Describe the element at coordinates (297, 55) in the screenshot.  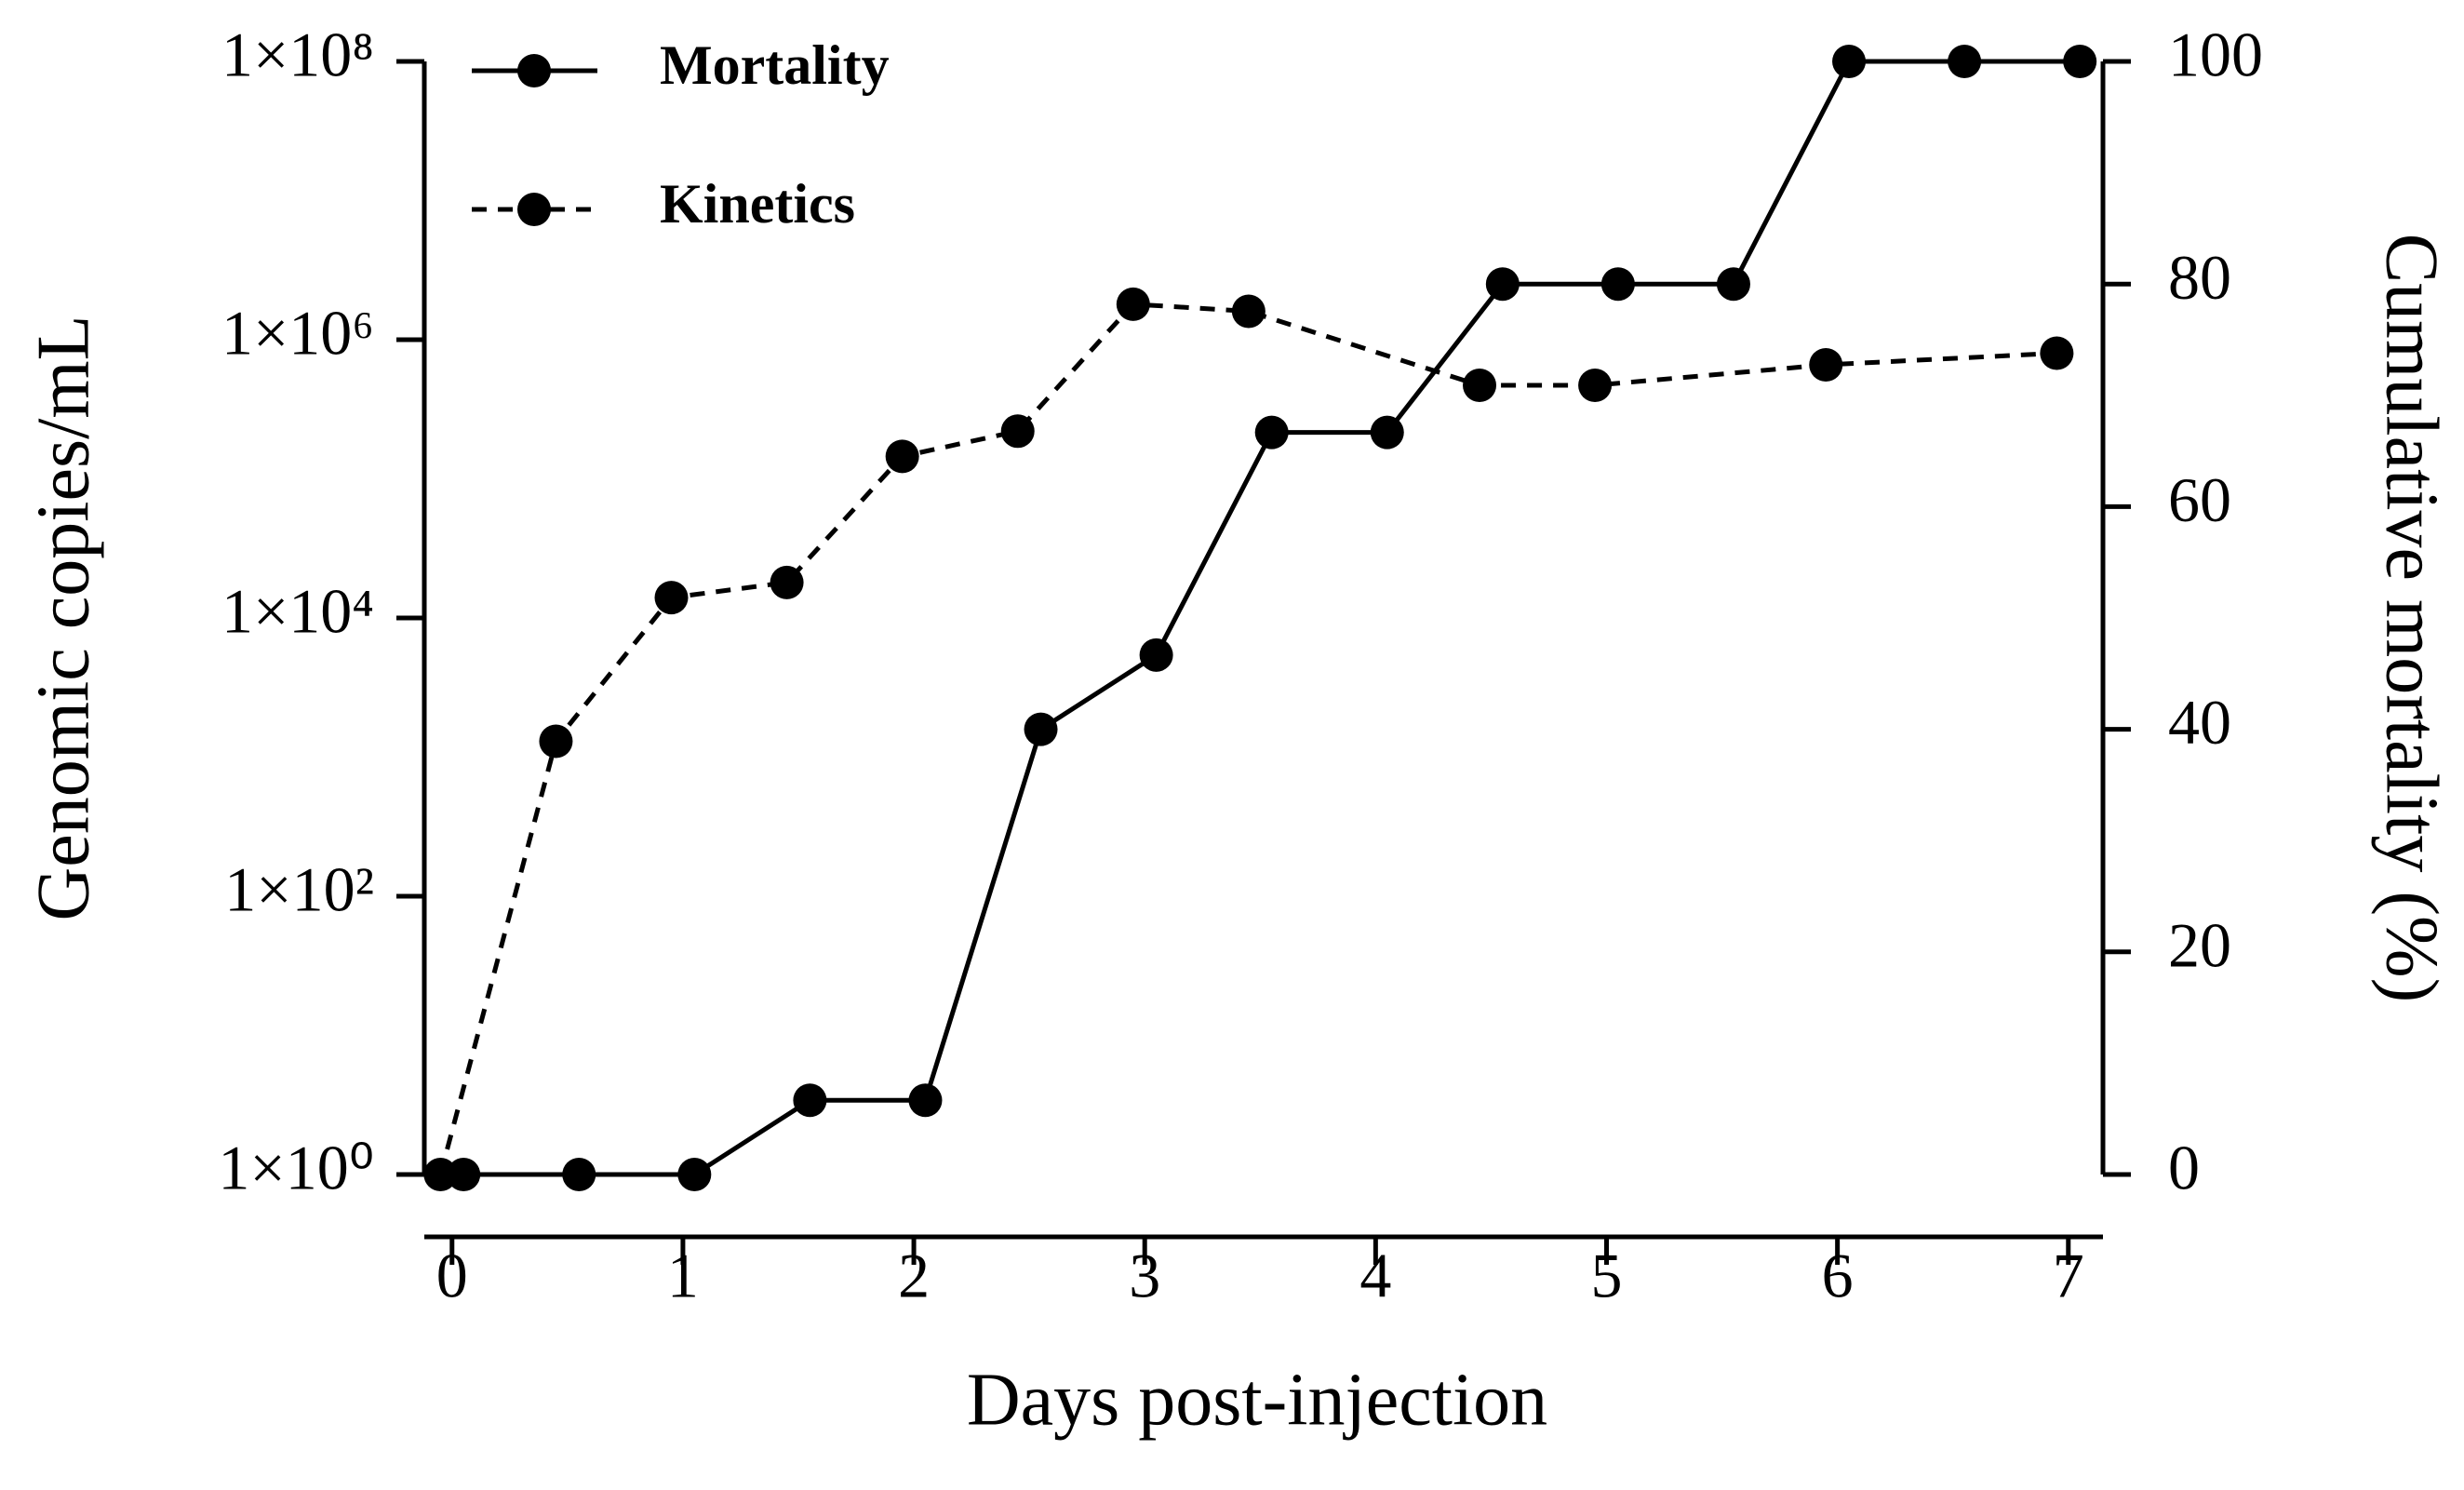
I see `y-tick-label: 1×10⁸` at that location.